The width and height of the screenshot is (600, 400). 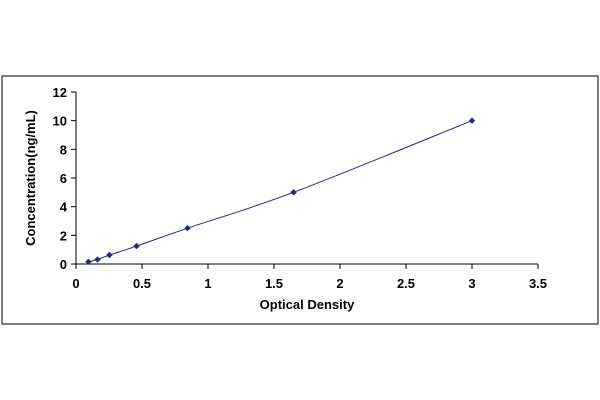 What do you see at coordinates (60, 92) in the screenshot?
I see `y-tick-label: 12` at bounding box center [60, 92].